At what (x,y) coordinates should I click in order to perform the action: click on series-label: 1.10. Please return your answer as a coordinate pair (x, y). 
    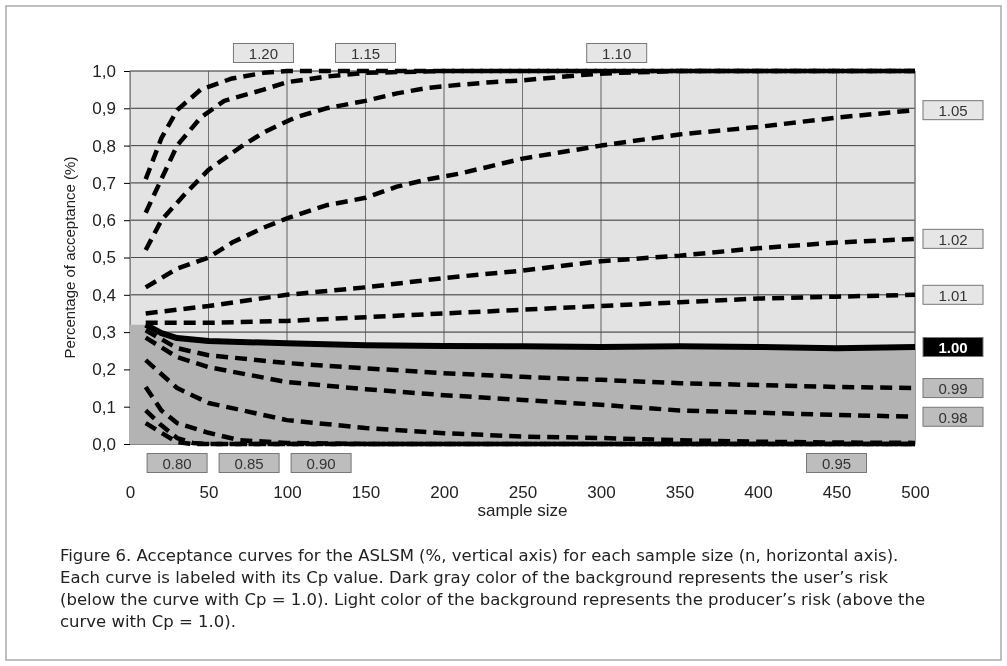
    Looking at the image, I should click on (617, 53).